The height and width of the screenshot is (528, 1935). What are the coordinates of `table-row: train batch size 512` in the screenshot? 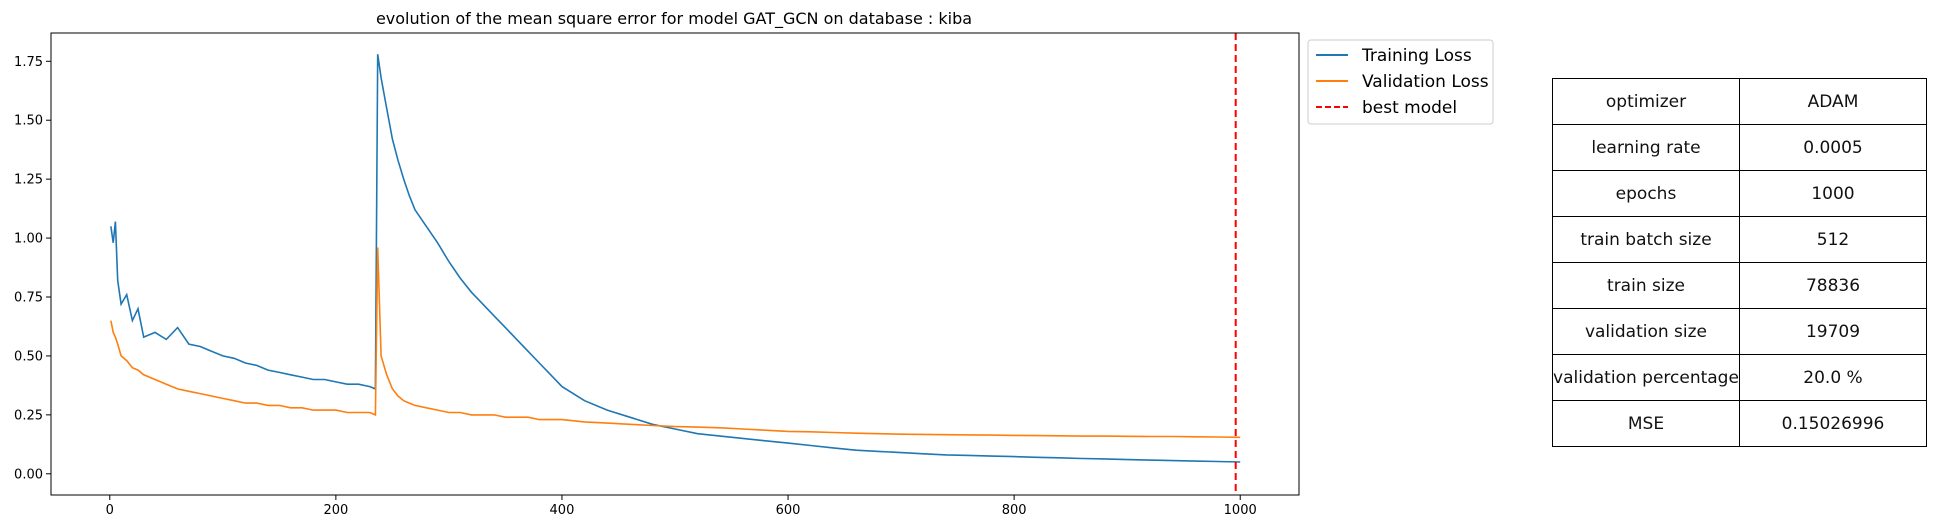 It's located at (1739, 239).